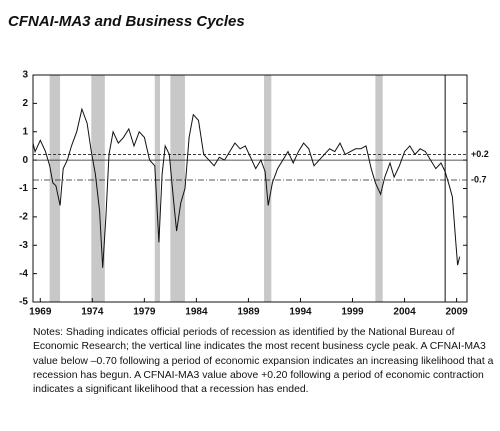  Describe the element at coordinates (23, 217) in the screenshot. I see `y-tick-label: -2` at that location.